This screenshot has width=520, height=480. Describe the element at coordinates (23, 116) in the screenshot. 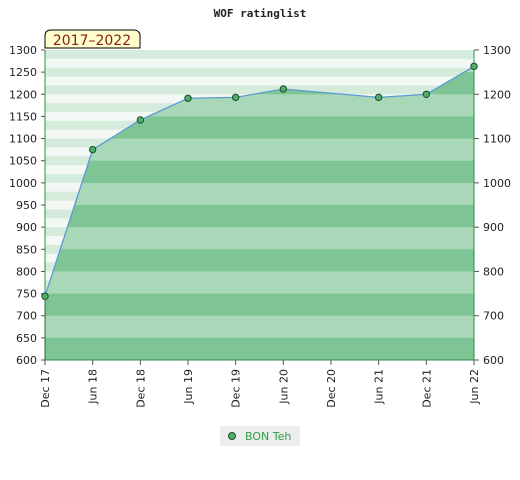

I see `y-tick-label-left: 1150` at that location.